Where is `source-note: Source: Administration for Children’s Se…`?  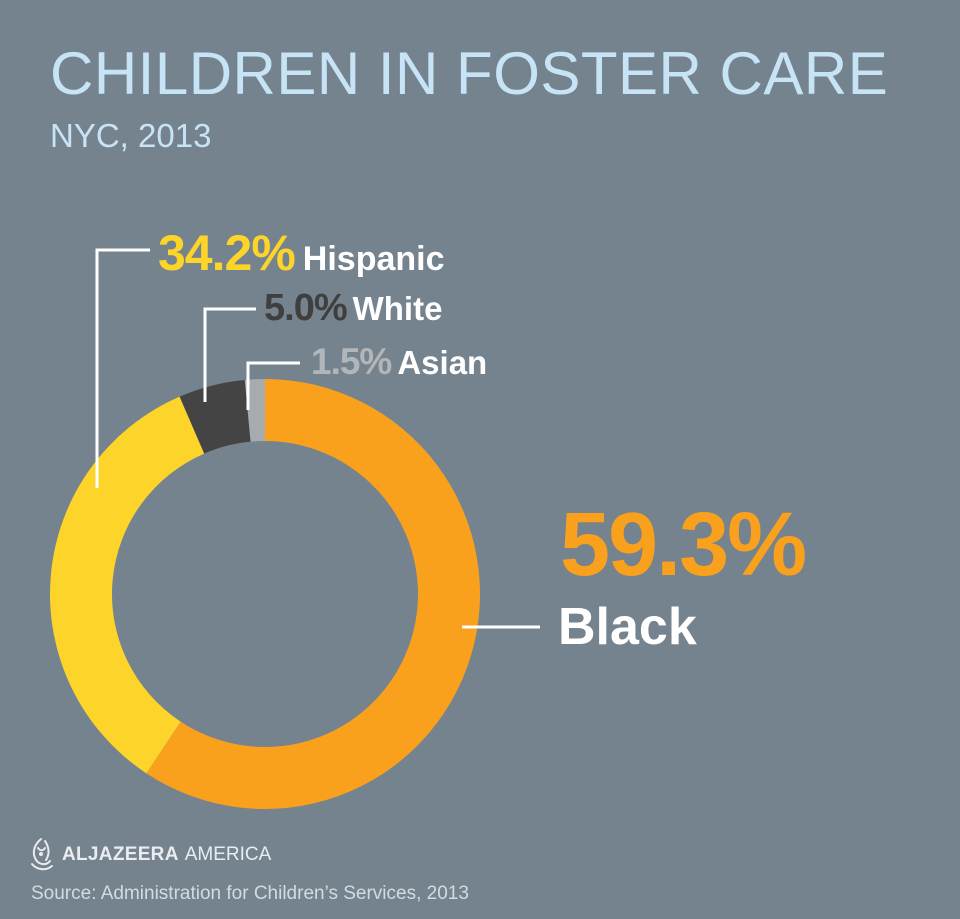
source-note: Source: Administration for Children’s Se… is located at coordinates (250, 894).